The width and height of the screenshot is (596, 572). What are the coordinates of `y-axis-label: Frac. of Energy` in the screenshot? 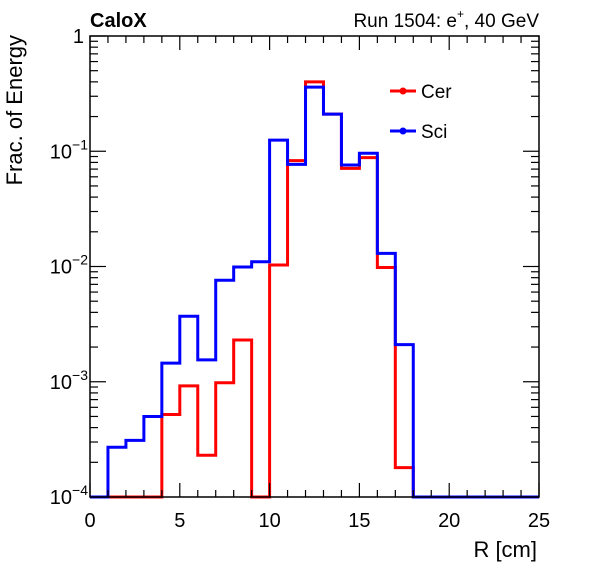 It's located at (14, 110).